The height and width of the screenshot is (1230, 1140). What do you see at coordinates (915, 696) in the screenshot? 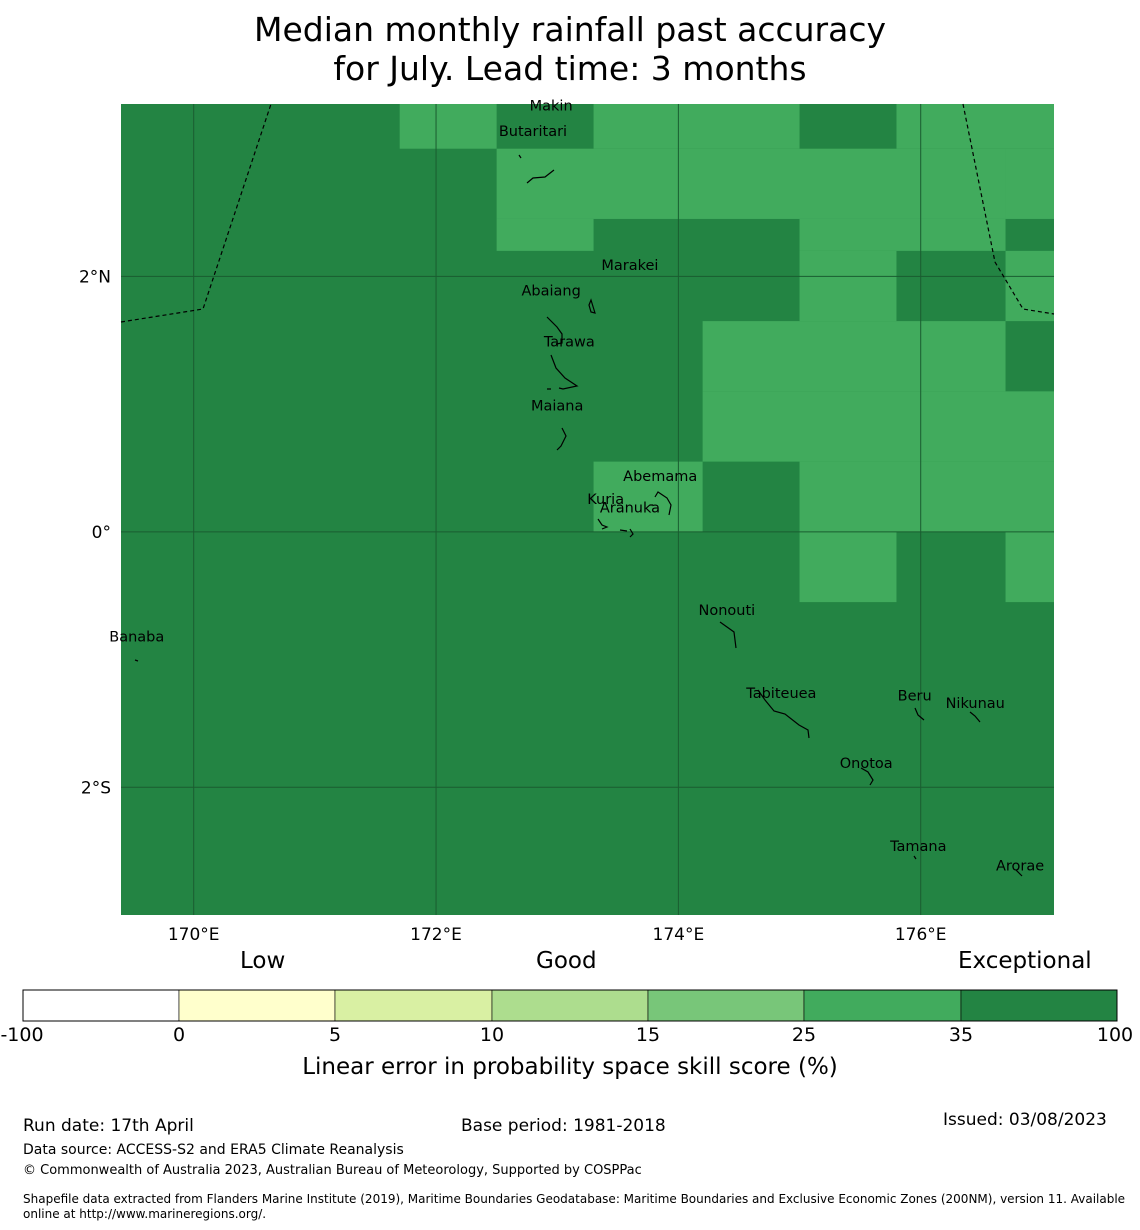
I see `island-label: Beru` at bounding box center [915, 696].